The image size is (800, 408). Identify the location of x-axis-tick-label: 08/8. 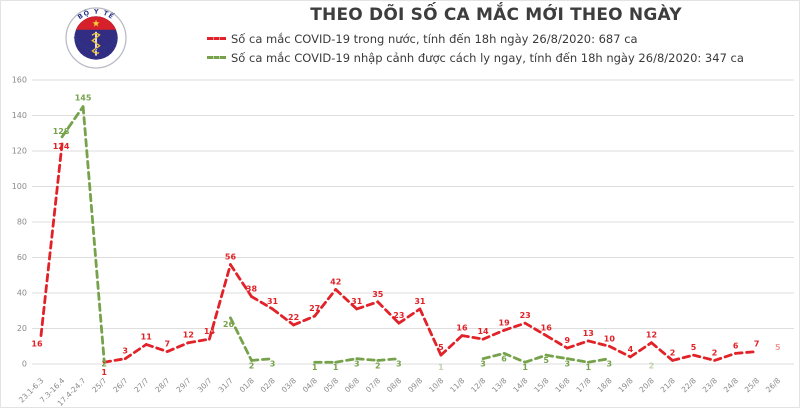
(394, 385).